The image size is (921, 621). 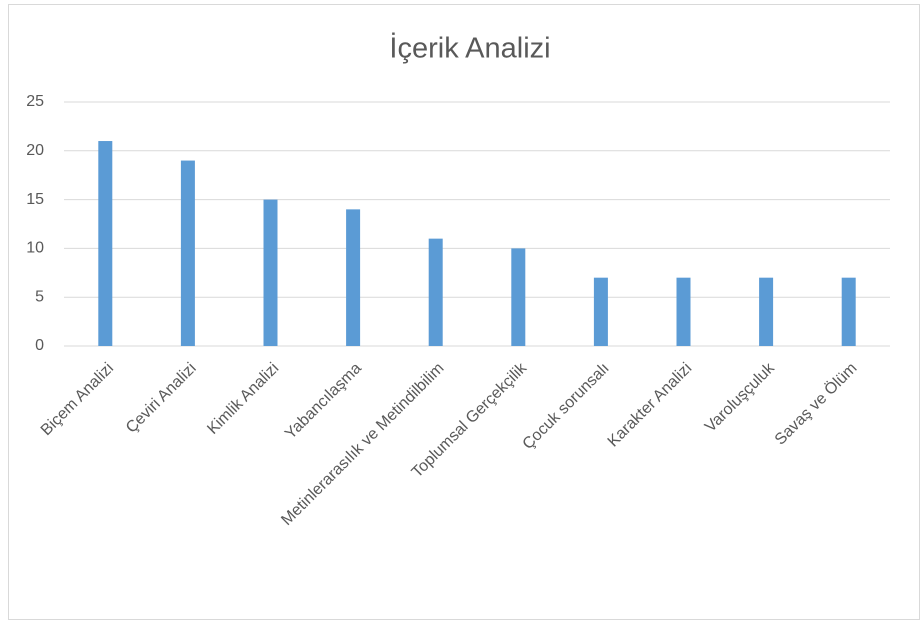 What do you see at coordinates (469, 48) in the screenshot?
I see `chart-title: İçerik Analizi` at bounding box center [469, 48].